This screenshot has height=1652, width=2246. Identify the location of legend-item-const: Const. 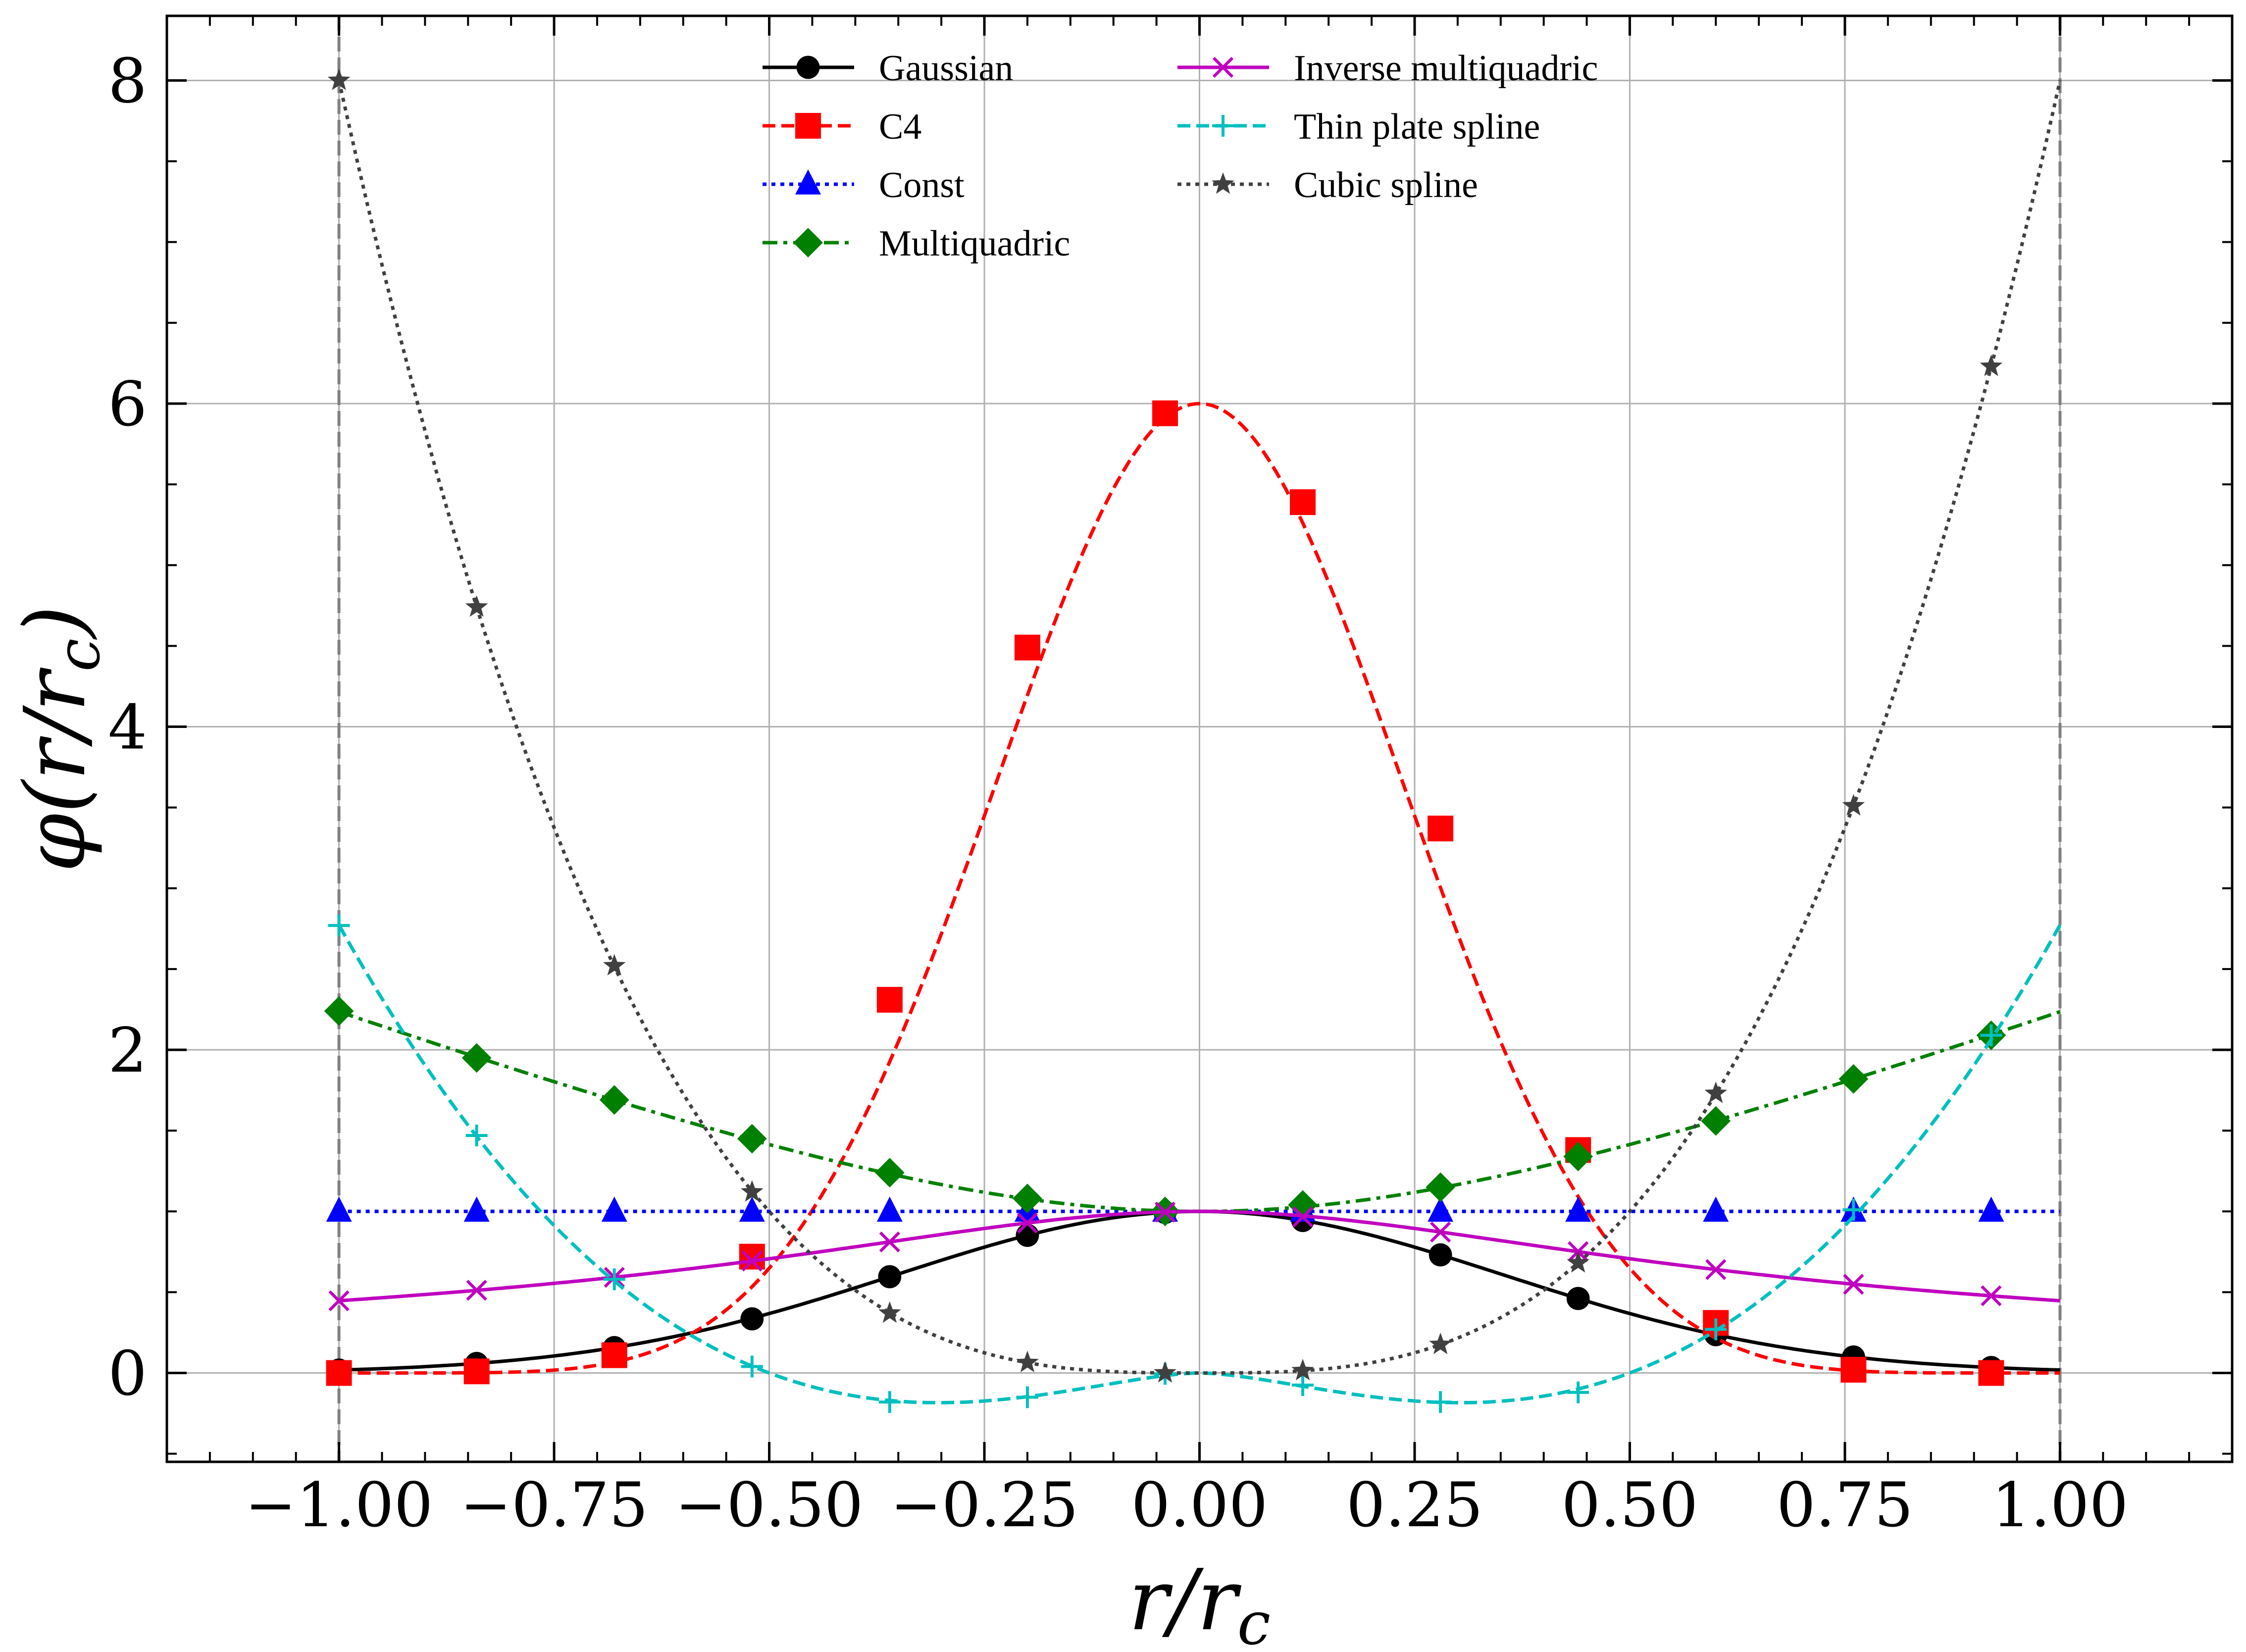
(864, 185).